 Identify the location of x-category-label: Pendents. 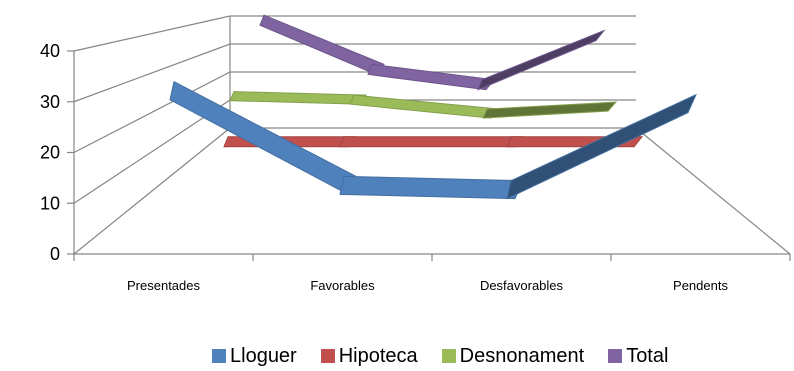
(700, 285).